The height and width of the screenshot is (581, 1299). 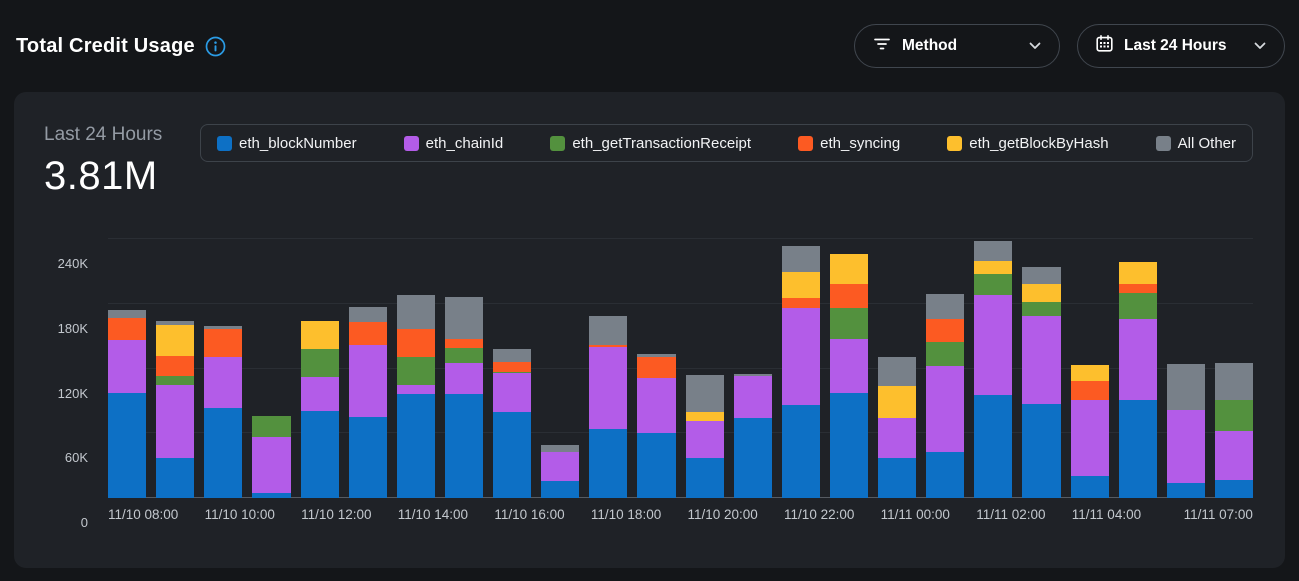 What do you see at coordinates (1195, 143) in the screenshot?
I see `legend-item-All Other: All Other` at bounding box center [1195, 143].